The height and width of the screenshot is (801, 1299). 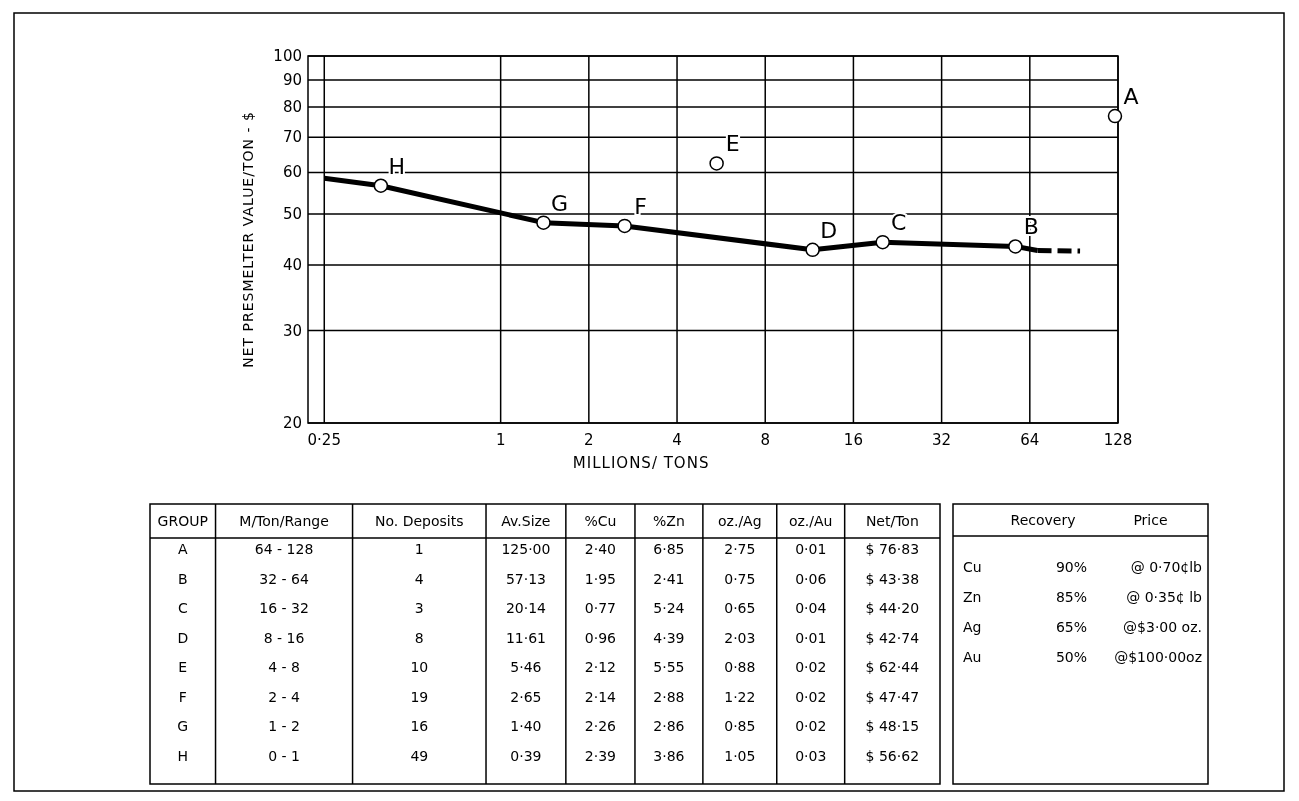 I want to click on annotation: A, so click(x=1131, y=97).